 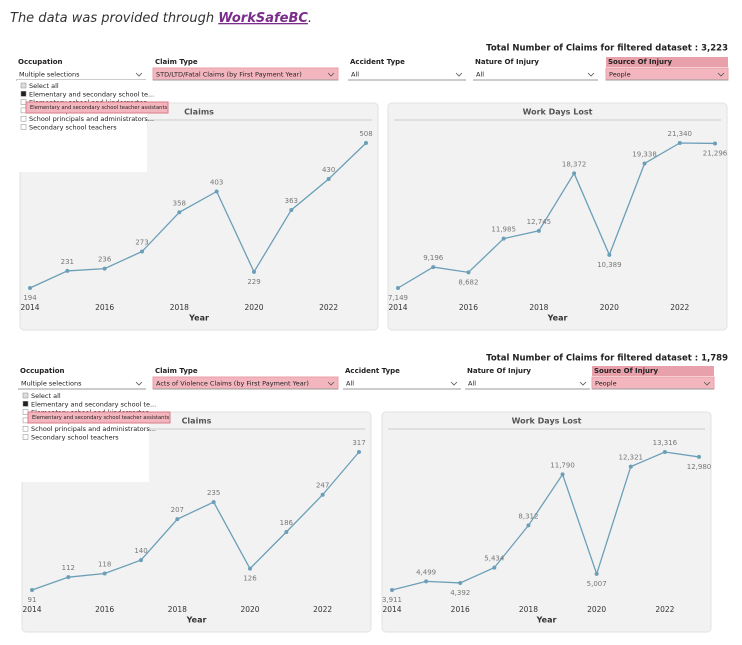 I want to click on data-label: 358, so click(x=179, y=203).